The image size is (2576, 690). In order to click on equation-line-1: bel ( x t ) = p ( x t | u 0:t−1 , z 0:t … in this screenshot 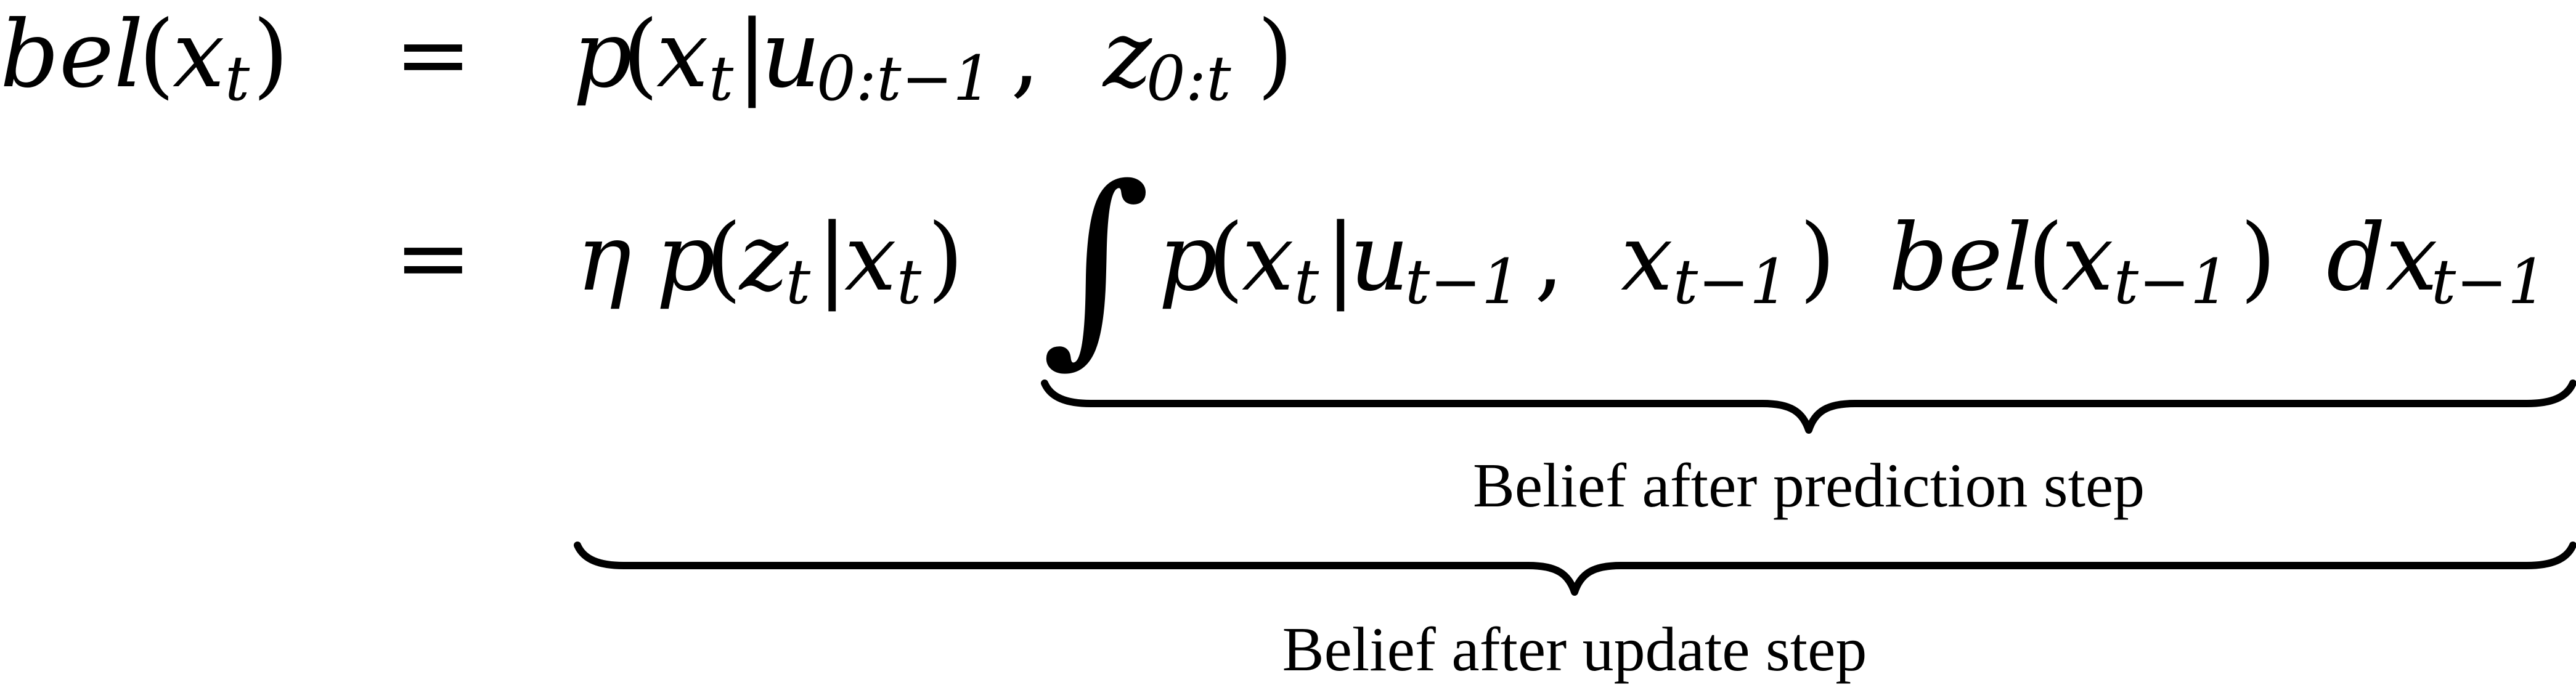, I will do `click(647, 58)`.